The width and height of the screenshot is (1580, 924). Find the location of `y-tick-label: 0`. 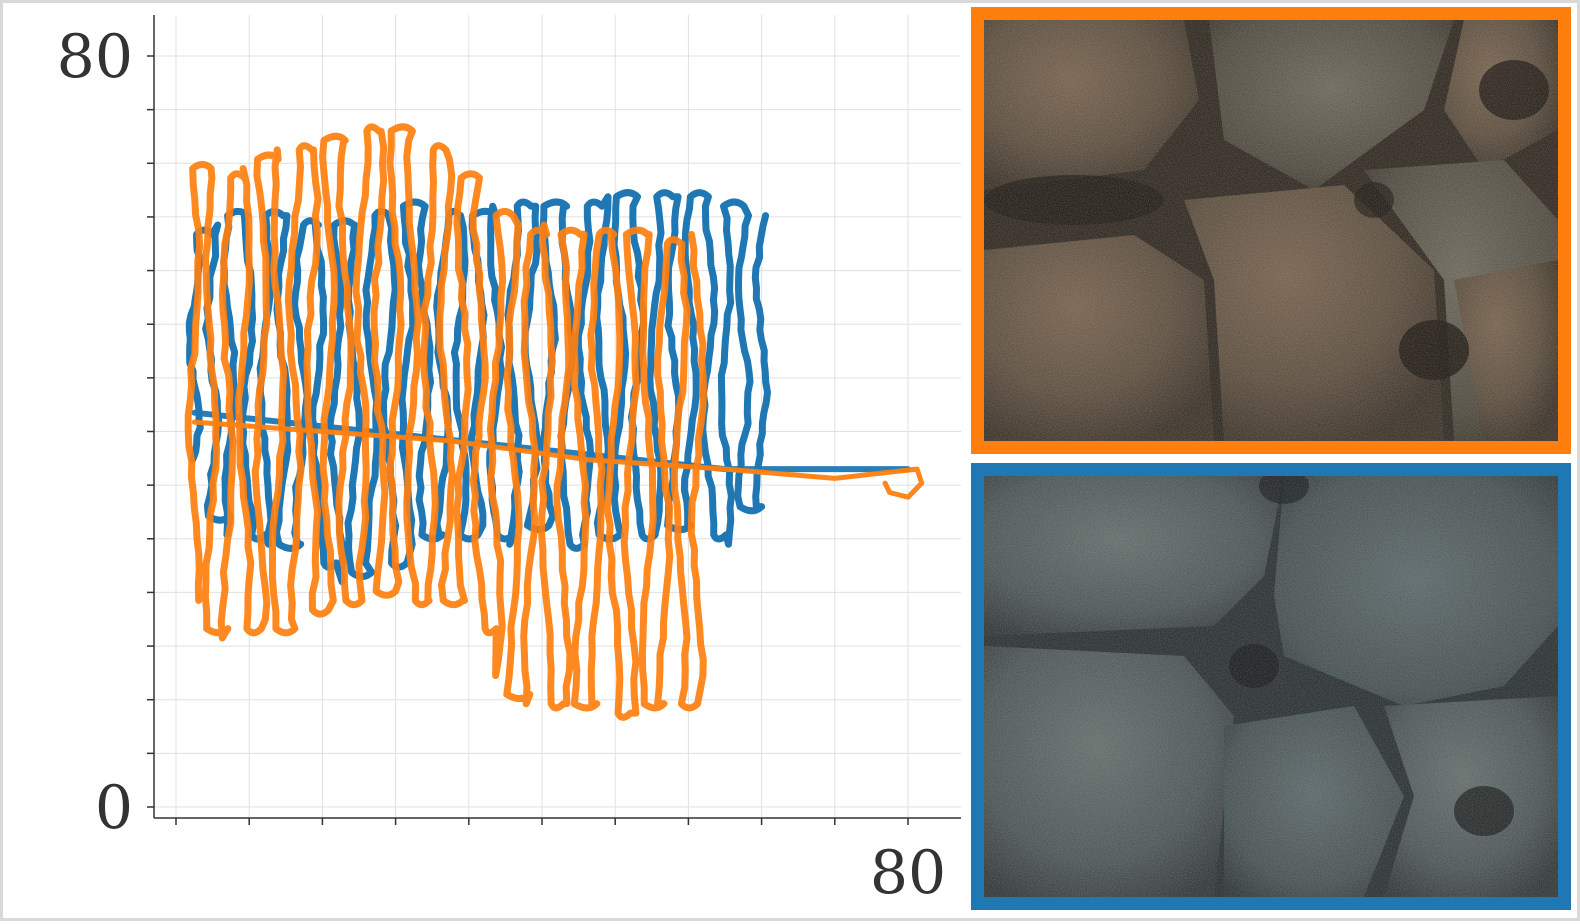

y-tick-label: 0 is located at coordinates (114, 808).